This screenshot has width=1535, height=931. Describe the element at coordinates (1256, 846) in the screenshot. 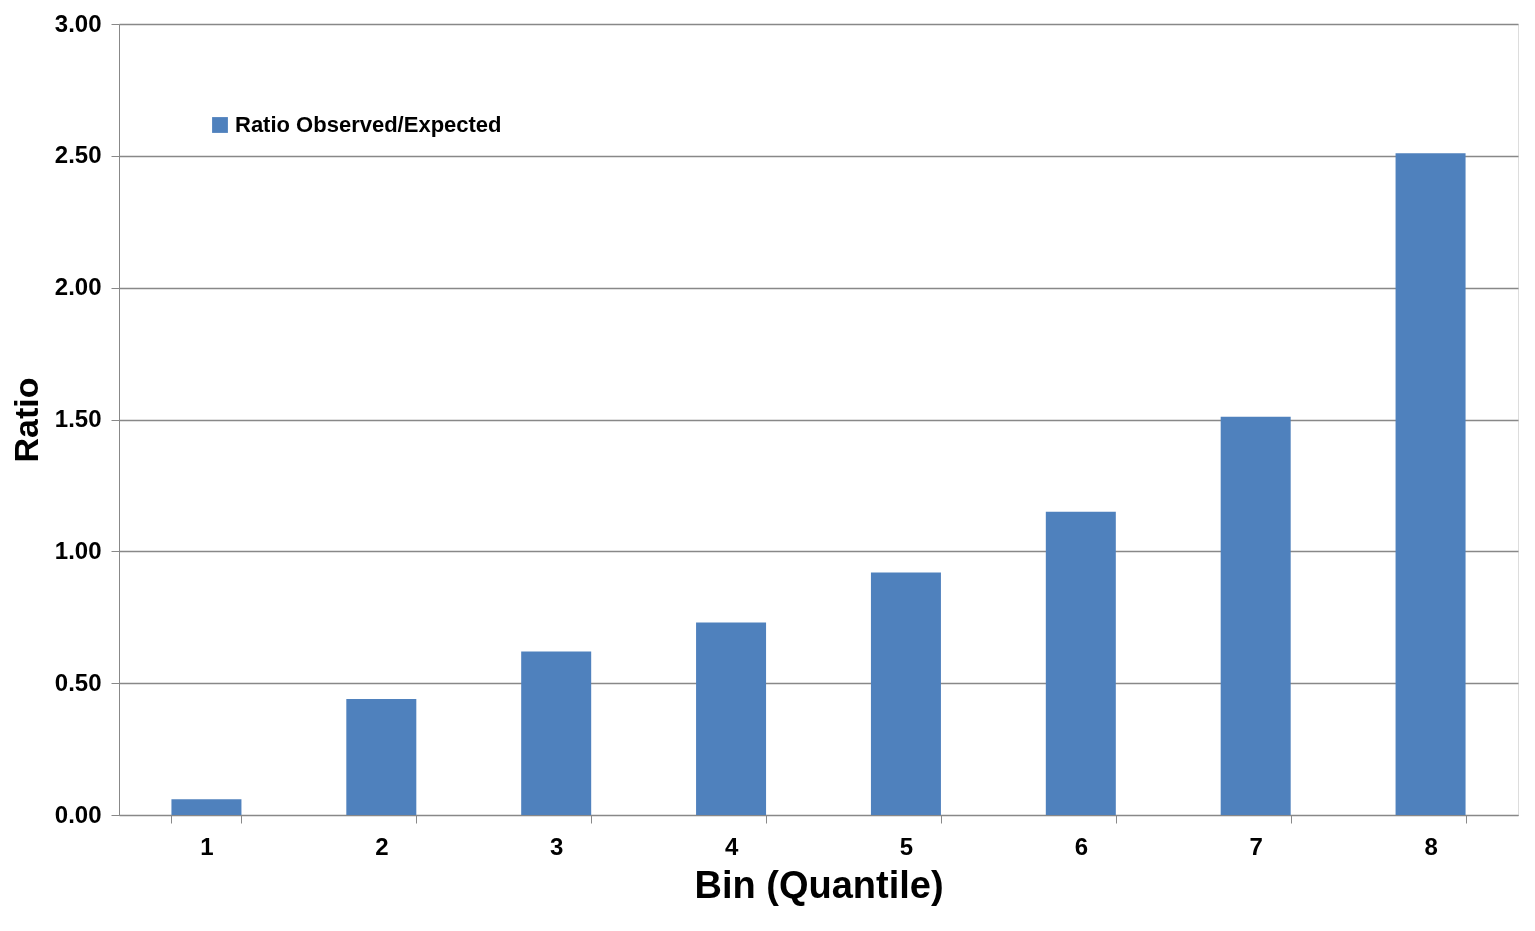

I see `x-tick-label: 7` at that location.